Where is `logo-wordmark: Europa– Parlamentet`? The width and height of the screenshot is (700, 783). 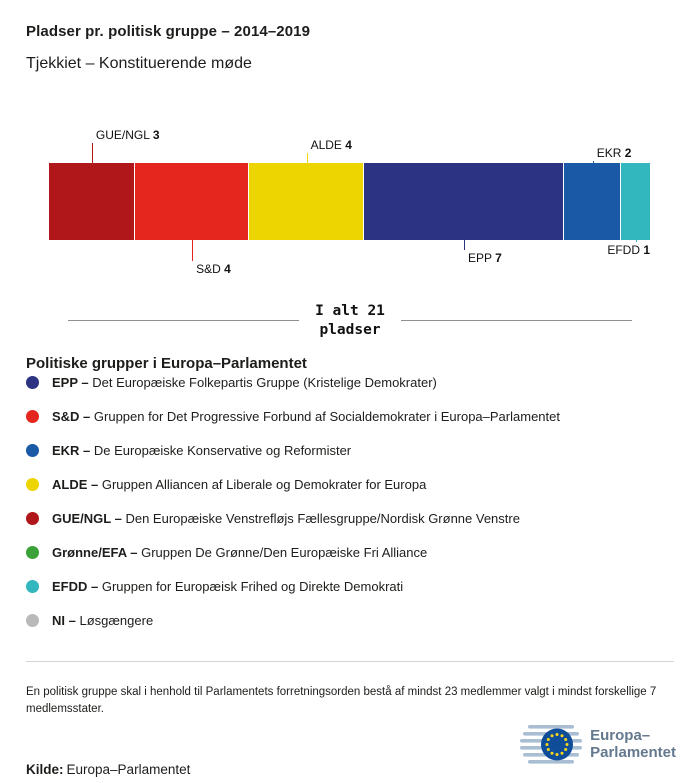 logo-wordmark: Europa– Parlamentet is located at coordinates (633, 744).